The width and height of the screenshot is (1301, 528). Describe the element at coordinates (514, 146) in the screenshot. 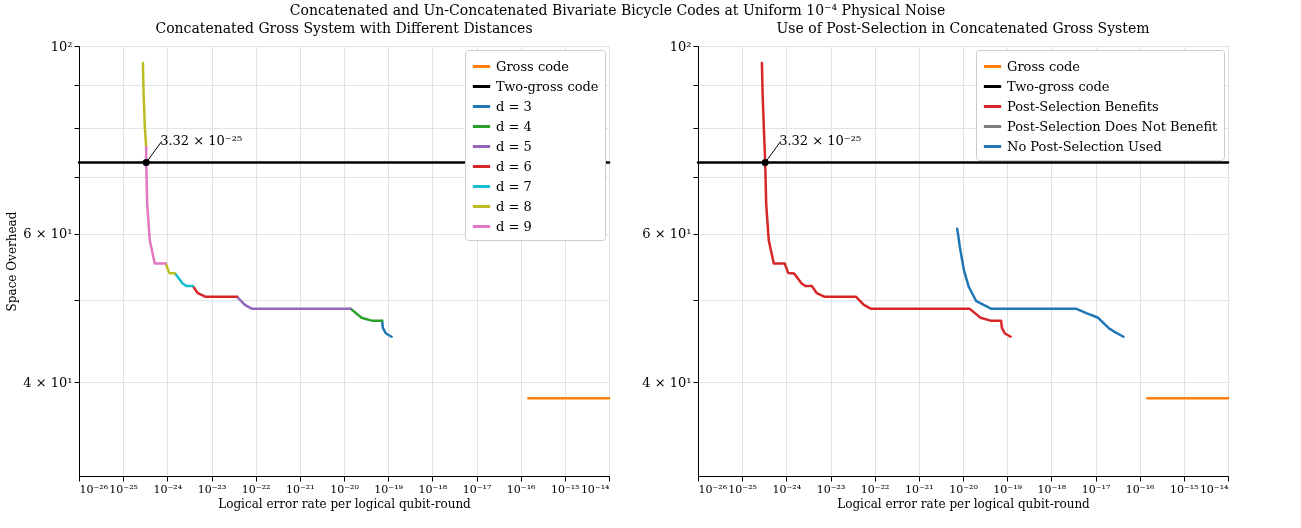

I see `legend-label: d = 5` at that location.